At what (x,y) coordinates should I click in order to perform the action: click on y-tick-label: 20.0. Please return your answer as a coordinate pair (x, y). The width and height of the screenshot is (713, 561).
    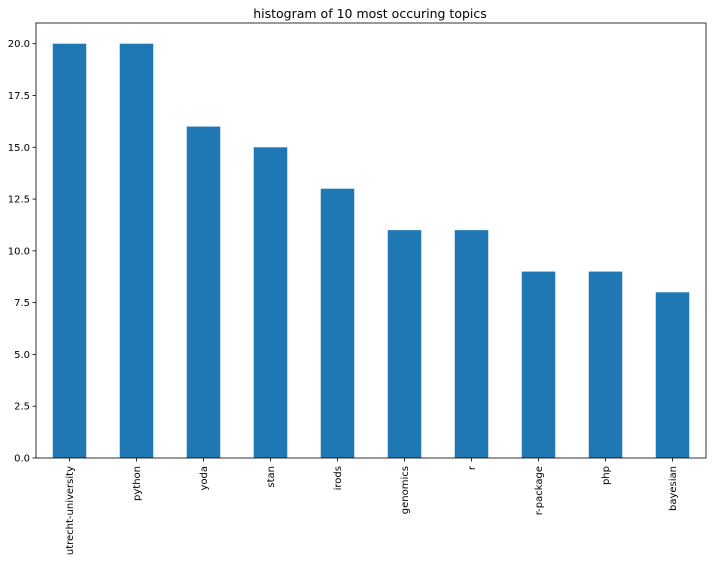
    Looking at the image, I should click on (19, 44).